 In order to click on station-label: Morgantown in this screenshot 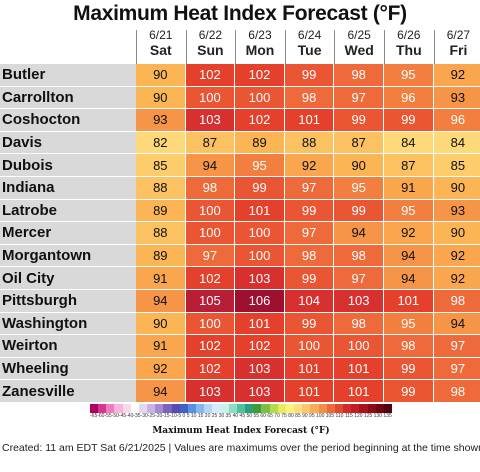, I will do `click(68, 256)`.